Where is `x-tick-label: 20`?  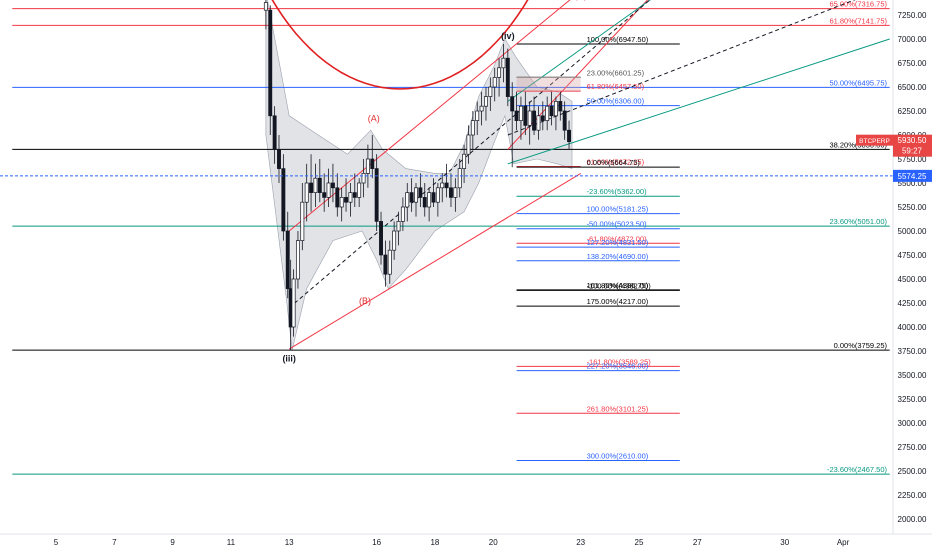
x-tick-label: 20 is located at coordinates (493, 542).